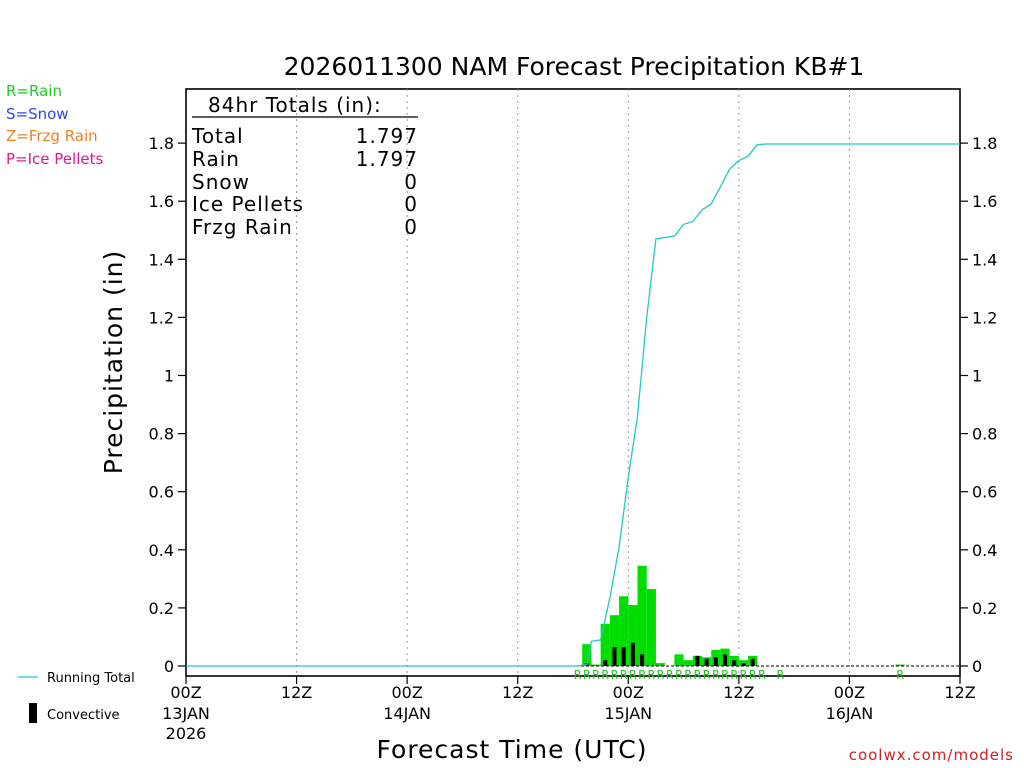 Image resolution: width=1024 pixels, height=768 pixels. What do you see at coordinates (91, 678) in the screenshot?
I see `legend-running-total: Running Total` at bounding box center [91, 678].